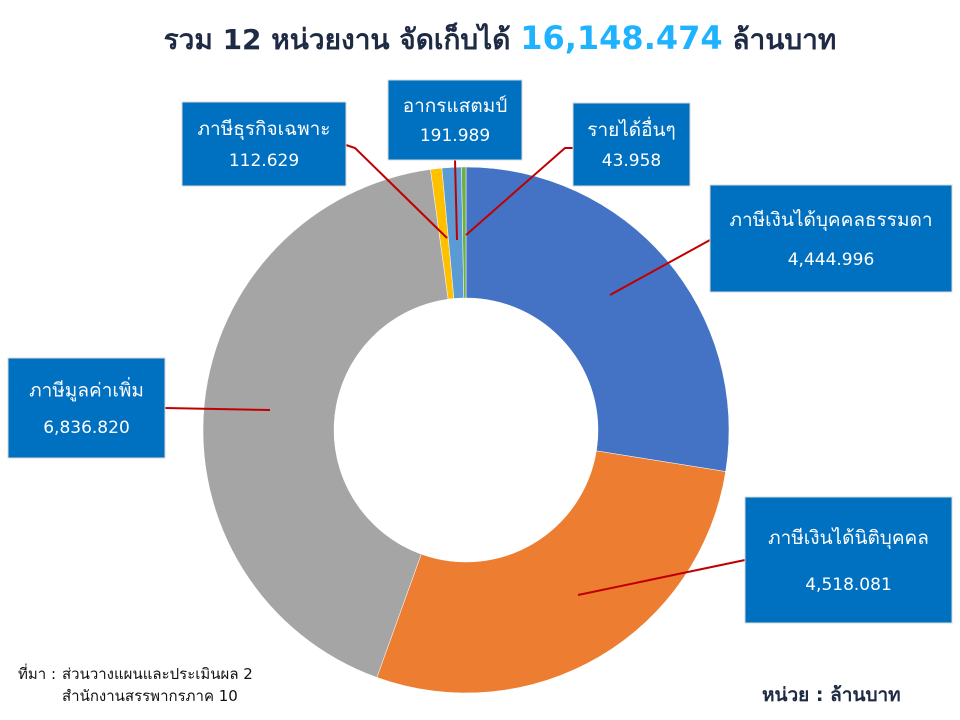 Image resolution: width=960 pixels, height=720 pixels. What do you see at coordinates (455, 136) in the screenshot?
I see `value-label: 191.989` at bounding box center [455, 136].